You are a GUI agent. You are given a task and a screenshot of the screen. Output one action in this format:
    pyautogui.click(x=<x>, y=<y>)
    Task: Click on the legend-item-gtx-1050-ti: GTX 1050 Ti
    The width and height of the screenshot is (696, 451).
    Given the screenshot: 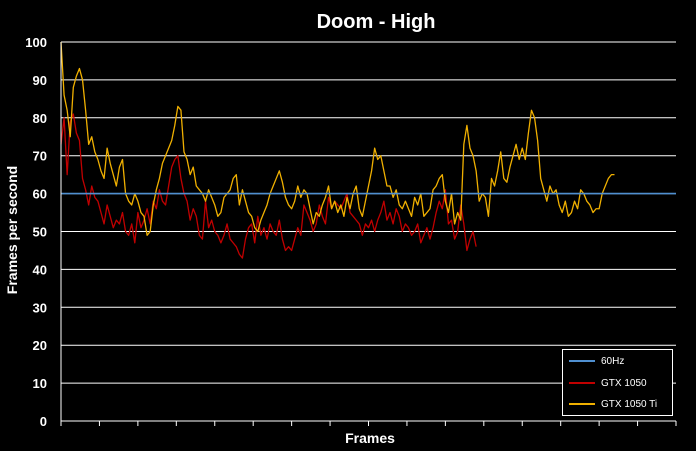 What is the action you would take?
    pyautogui.click(x=613, y=404)
    